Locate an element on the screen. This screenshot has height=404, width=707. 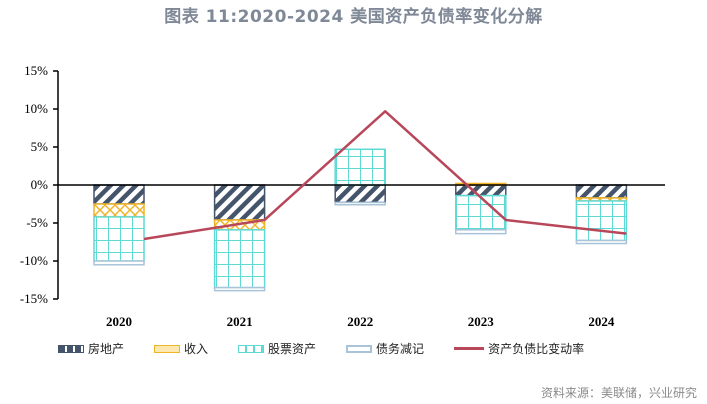
hatched-swatch-icon is located at coordinates (71, 348).